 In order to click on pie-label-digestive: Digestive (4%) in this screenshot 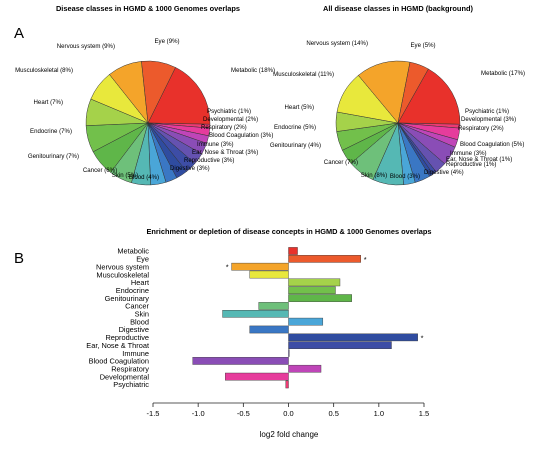, I will do `click(444, 172)`.